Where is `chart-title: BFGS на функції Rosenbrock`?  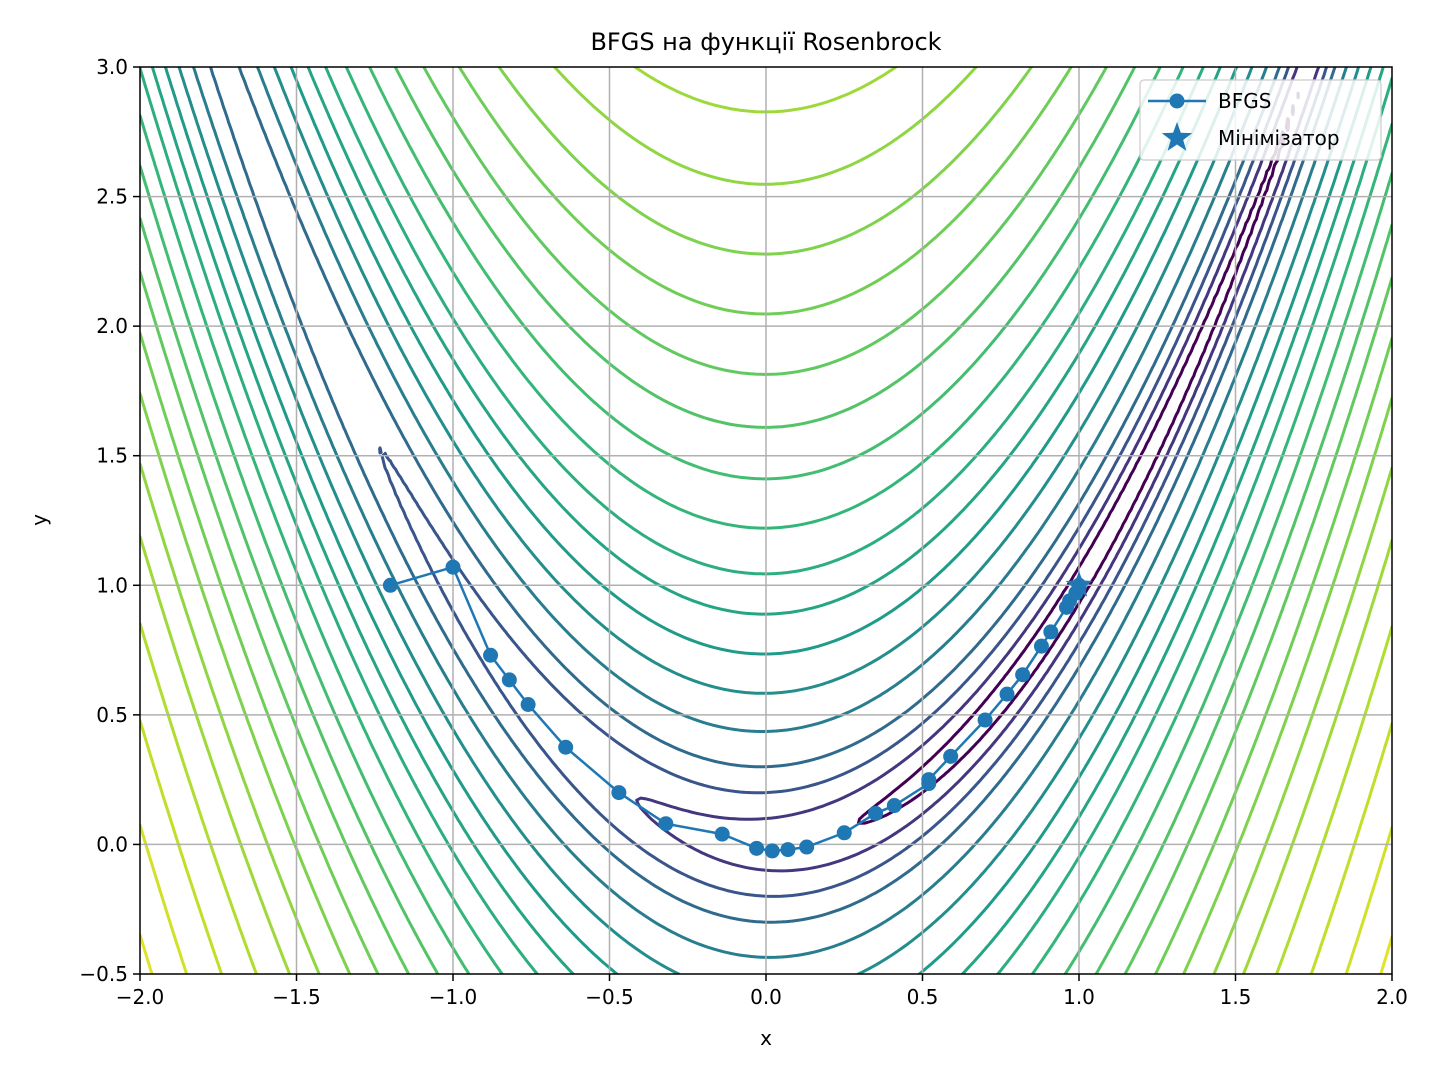
chart-title: BFGS на функції Rosenbrock is located at coordinates (765, 42).